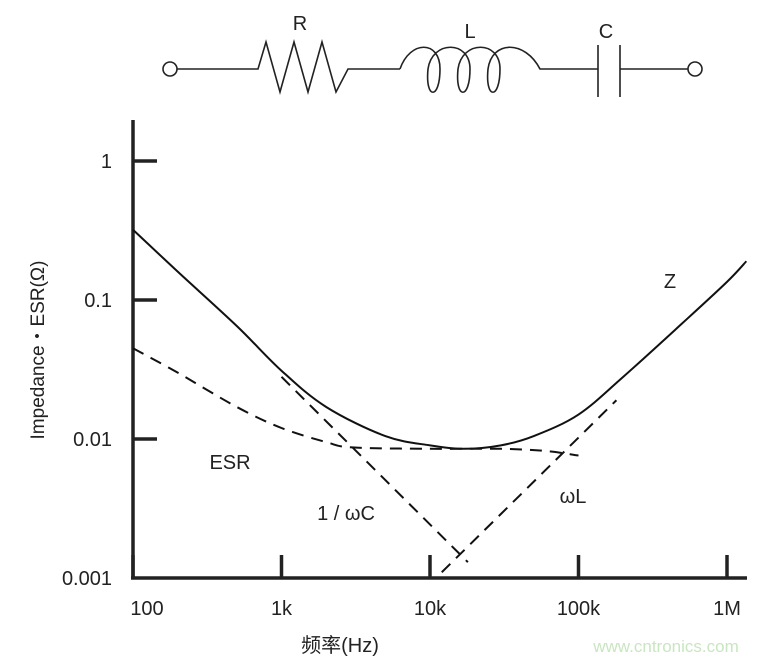 The width and height of the screenshot is (768, 660). What do you see at coordinates (374, 469) in the screenshot?
I see `capacitive-reactance-line` at bounding box center [374, 469].